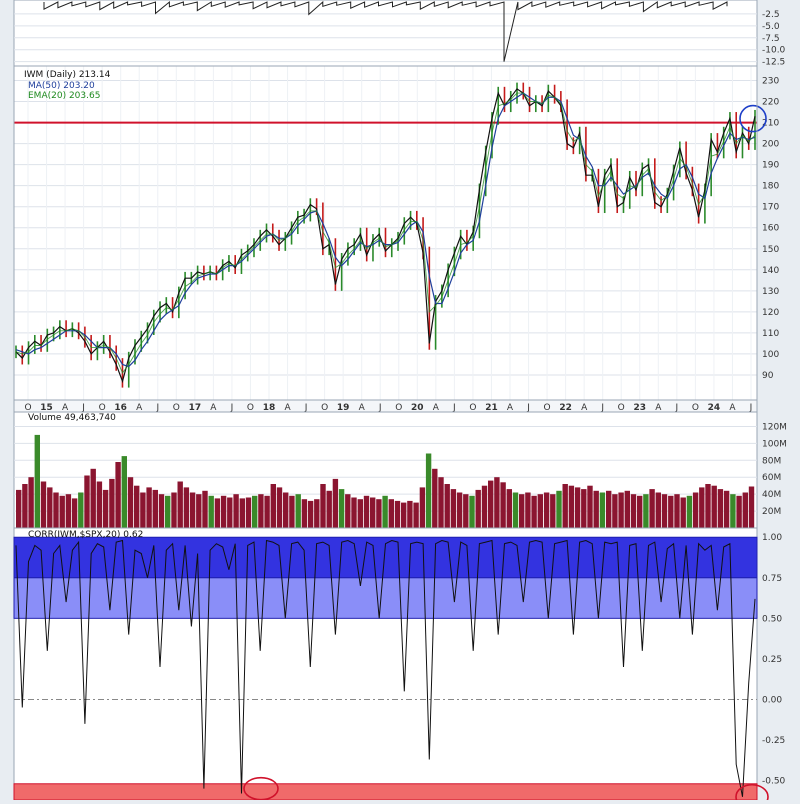 The width and height of the screenshot is (800, 804). Describe the element at coordinates (770, 334) in the screenshot. I see `price-tick-label: 110` at that location.